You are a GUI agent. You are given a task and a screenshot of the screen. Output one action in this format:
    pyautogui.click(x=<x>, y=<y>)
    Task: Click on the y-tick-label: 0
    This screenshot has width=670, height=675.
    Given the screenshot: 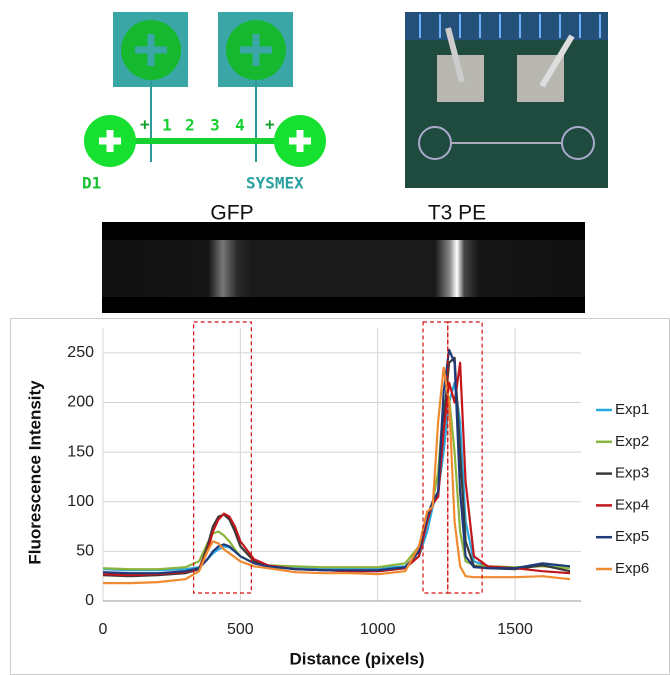 What is the action you would take?
    pyautogui.click(x=89, y=600)
    